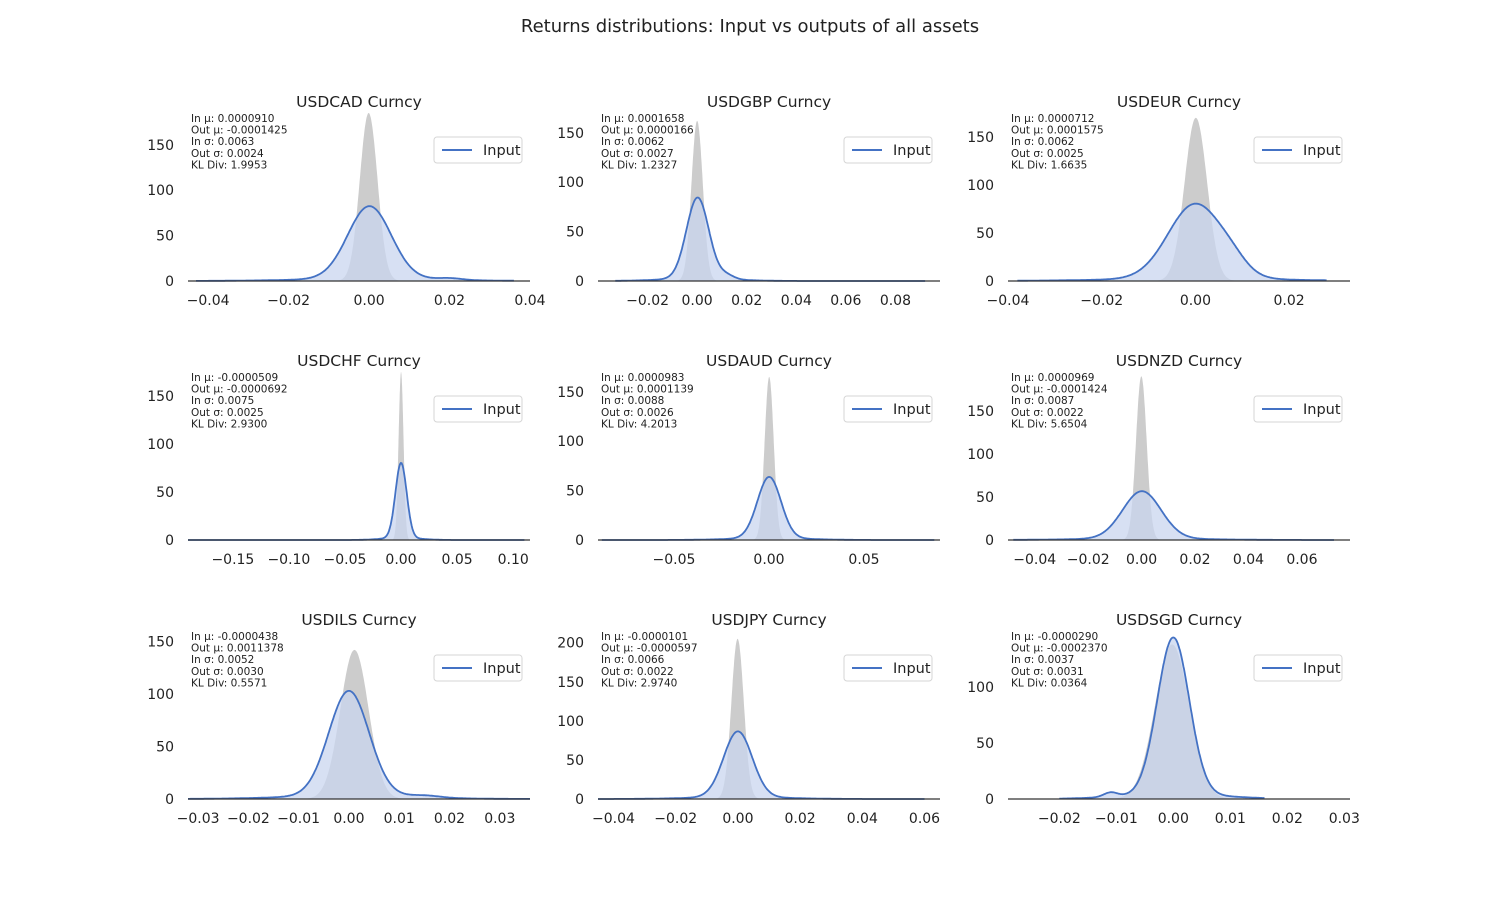  I want to click on stats-line: Out σ: 0.0026, so click(637, 413).